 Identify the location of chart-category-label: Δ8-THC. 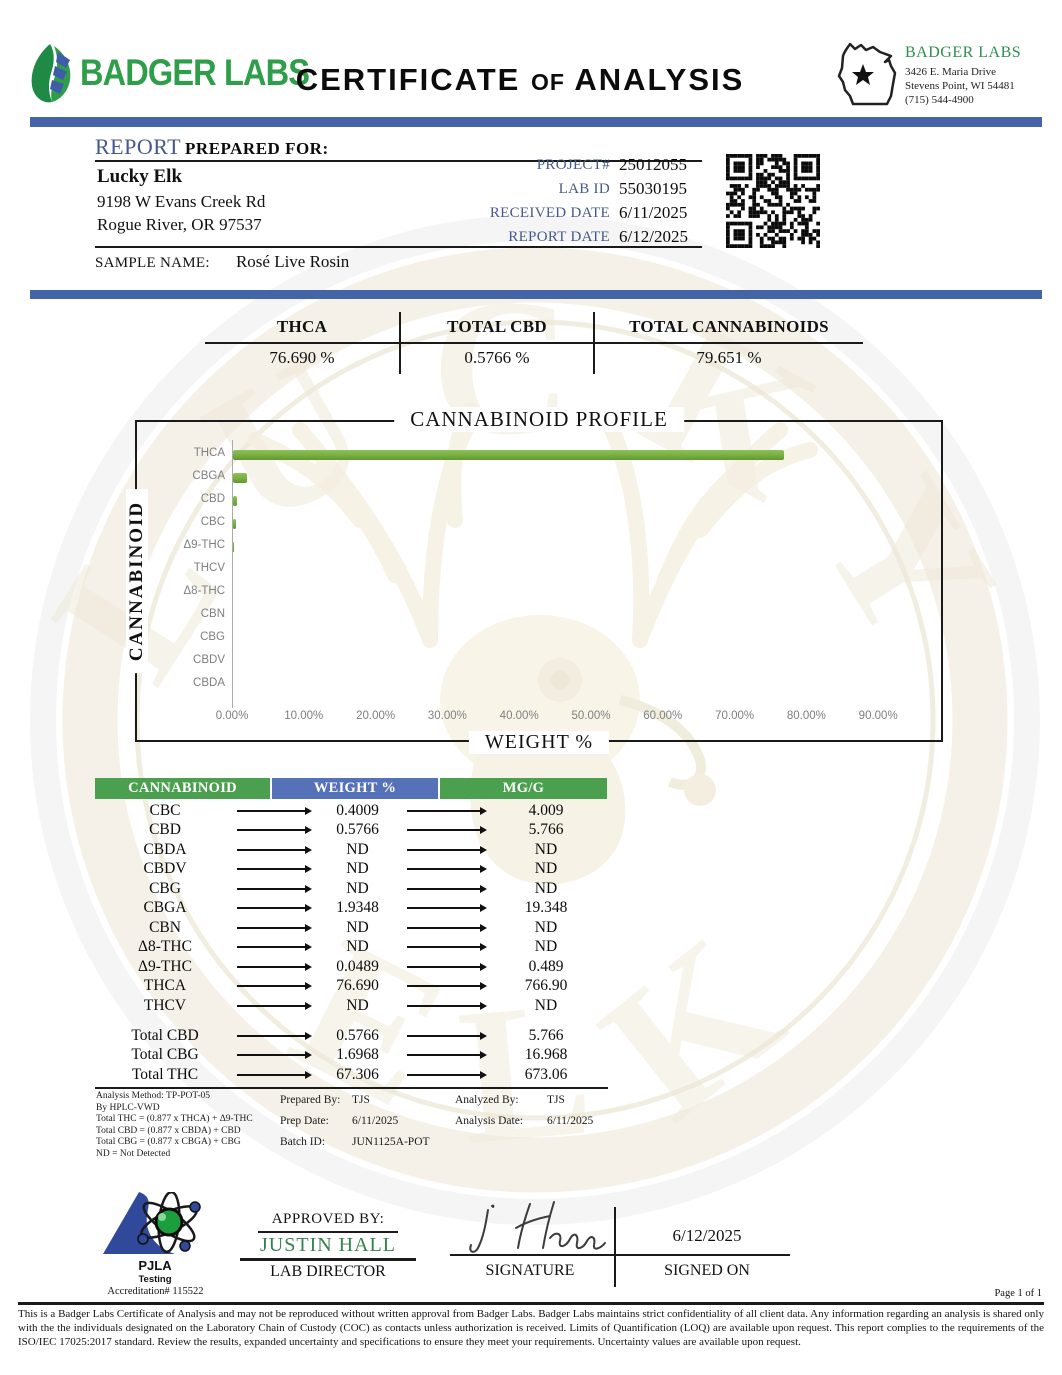
(204, 591).